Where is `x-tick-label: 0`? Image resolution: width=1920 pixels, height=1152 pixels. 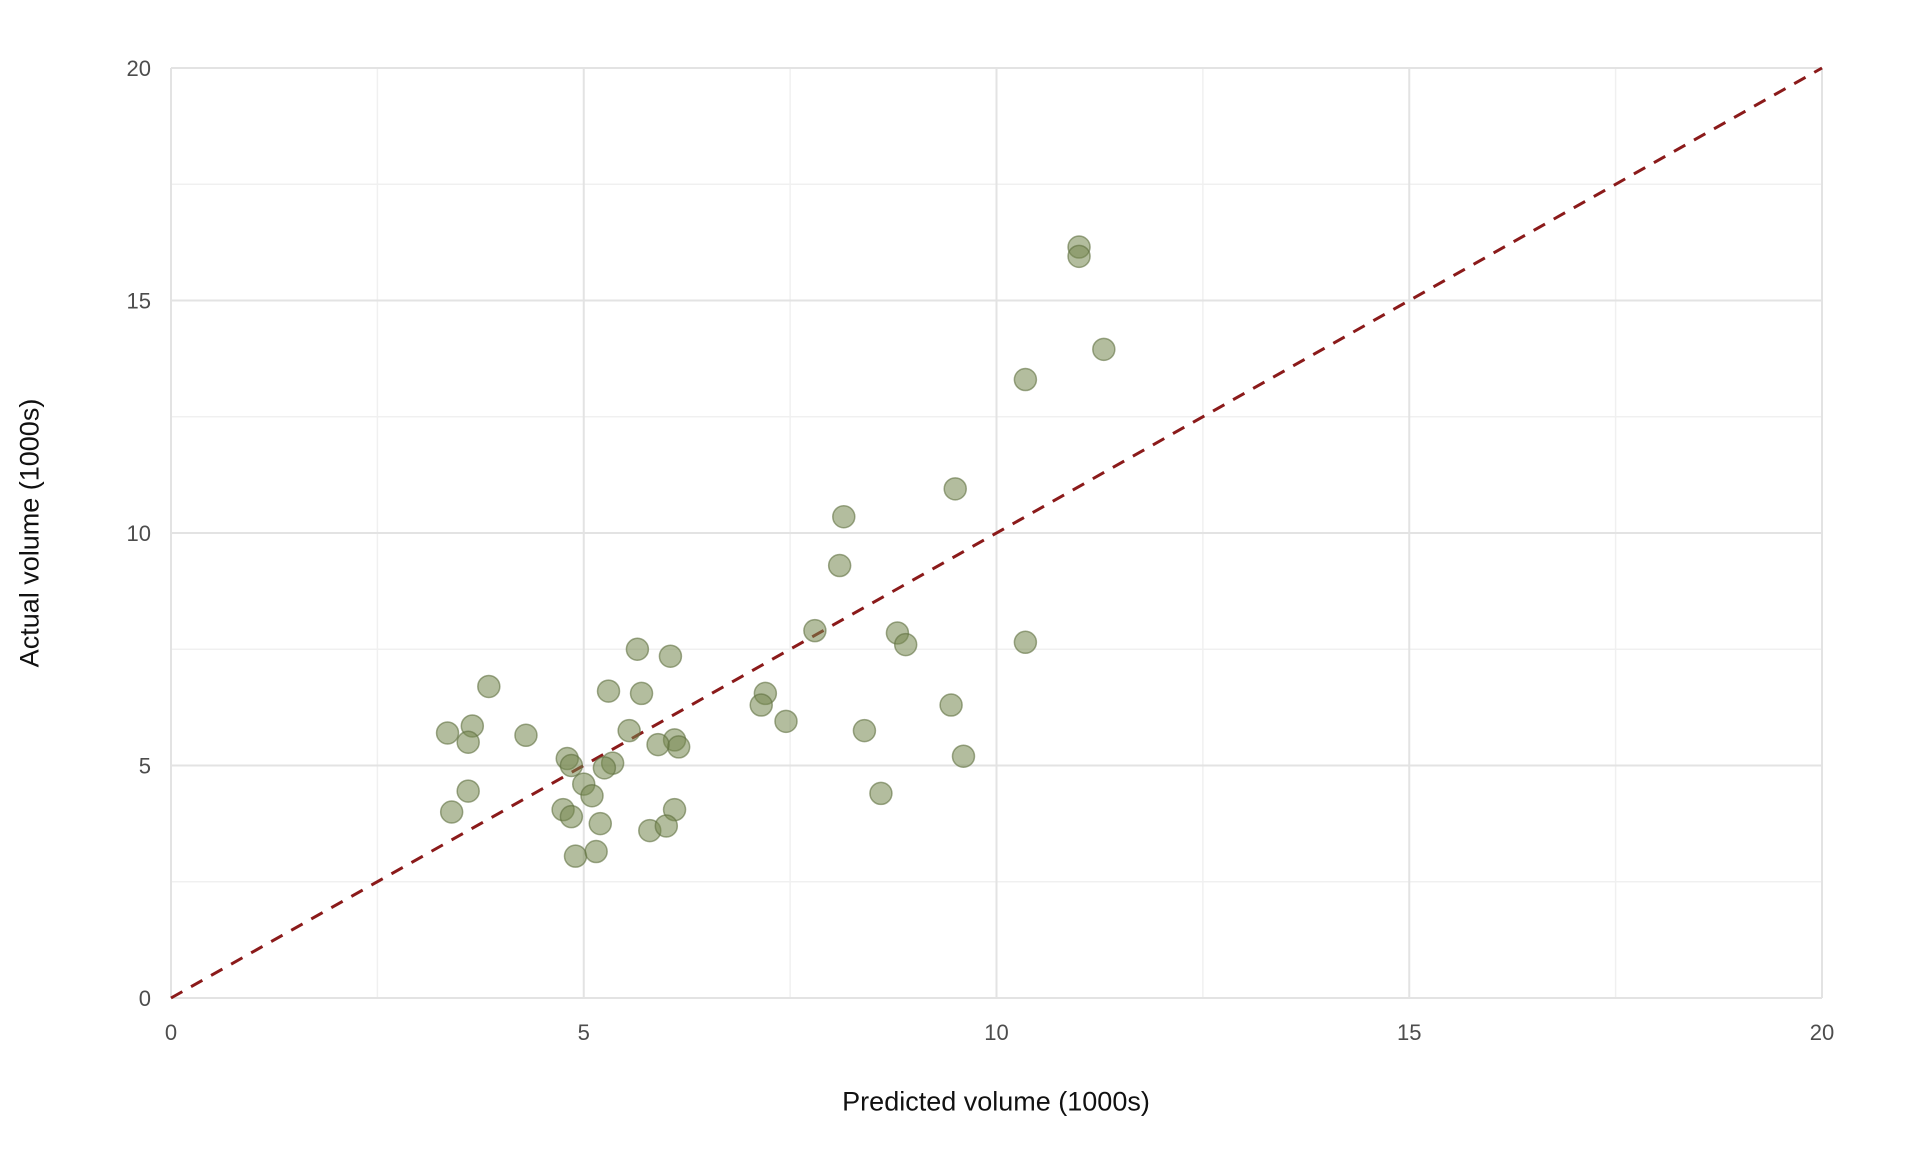 x-tick-label: 0 is located at coordinates (171, 1032).